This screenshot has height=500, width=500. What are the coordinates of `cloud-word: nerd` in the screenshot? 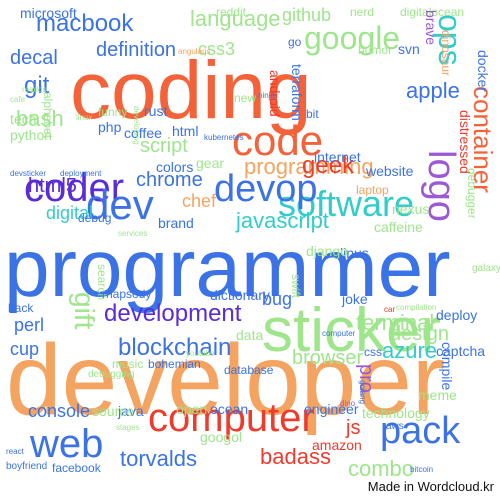 It's located at (362, 12).